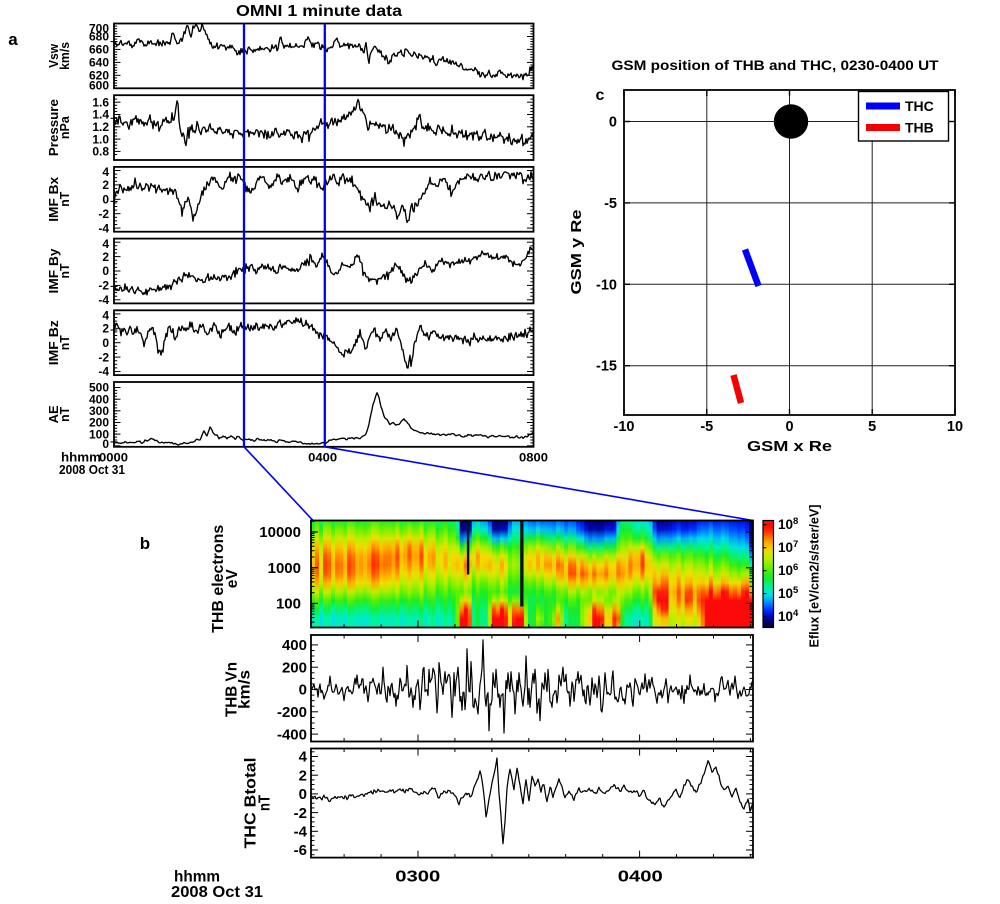 The image size is (1000, 904). What do you see at coordinates (292, 712) in the screenshot?
I see `svg-text: -200` at bounding box center [292, 712].